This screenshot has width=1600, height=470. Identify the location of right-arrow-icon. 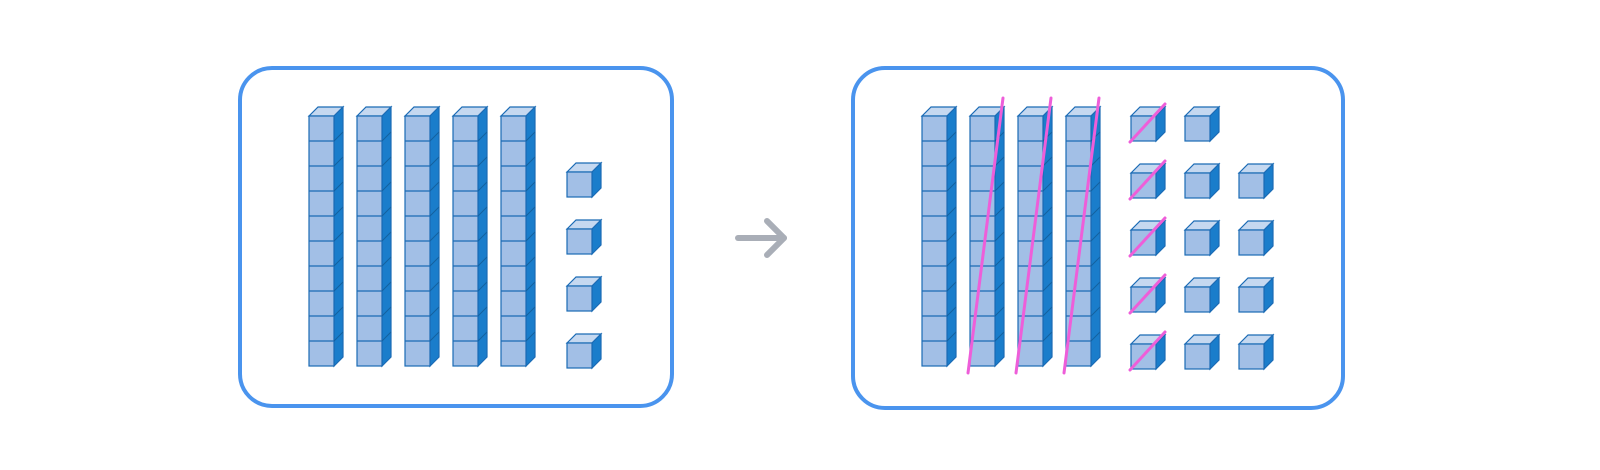
(761, 238).